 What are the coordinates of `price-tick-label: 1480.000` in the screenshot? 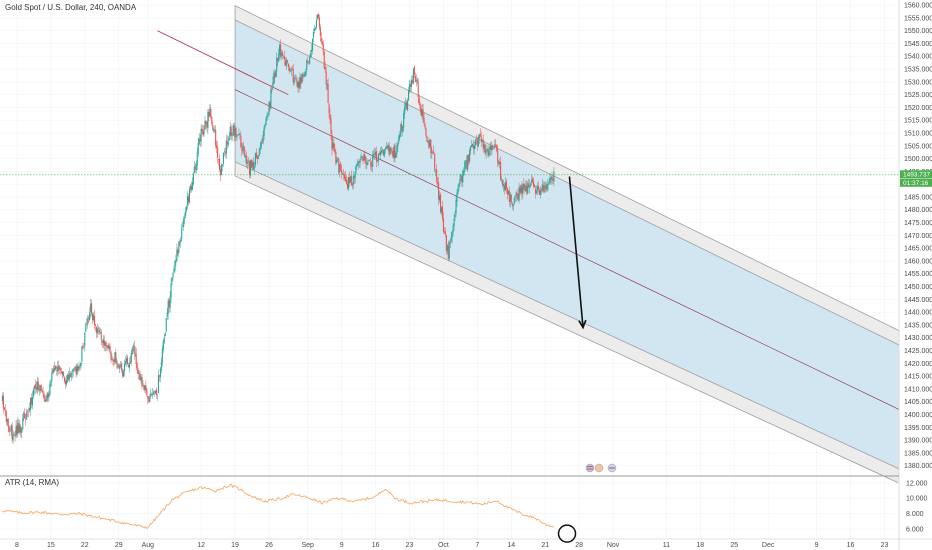 It's located at (918, 210).